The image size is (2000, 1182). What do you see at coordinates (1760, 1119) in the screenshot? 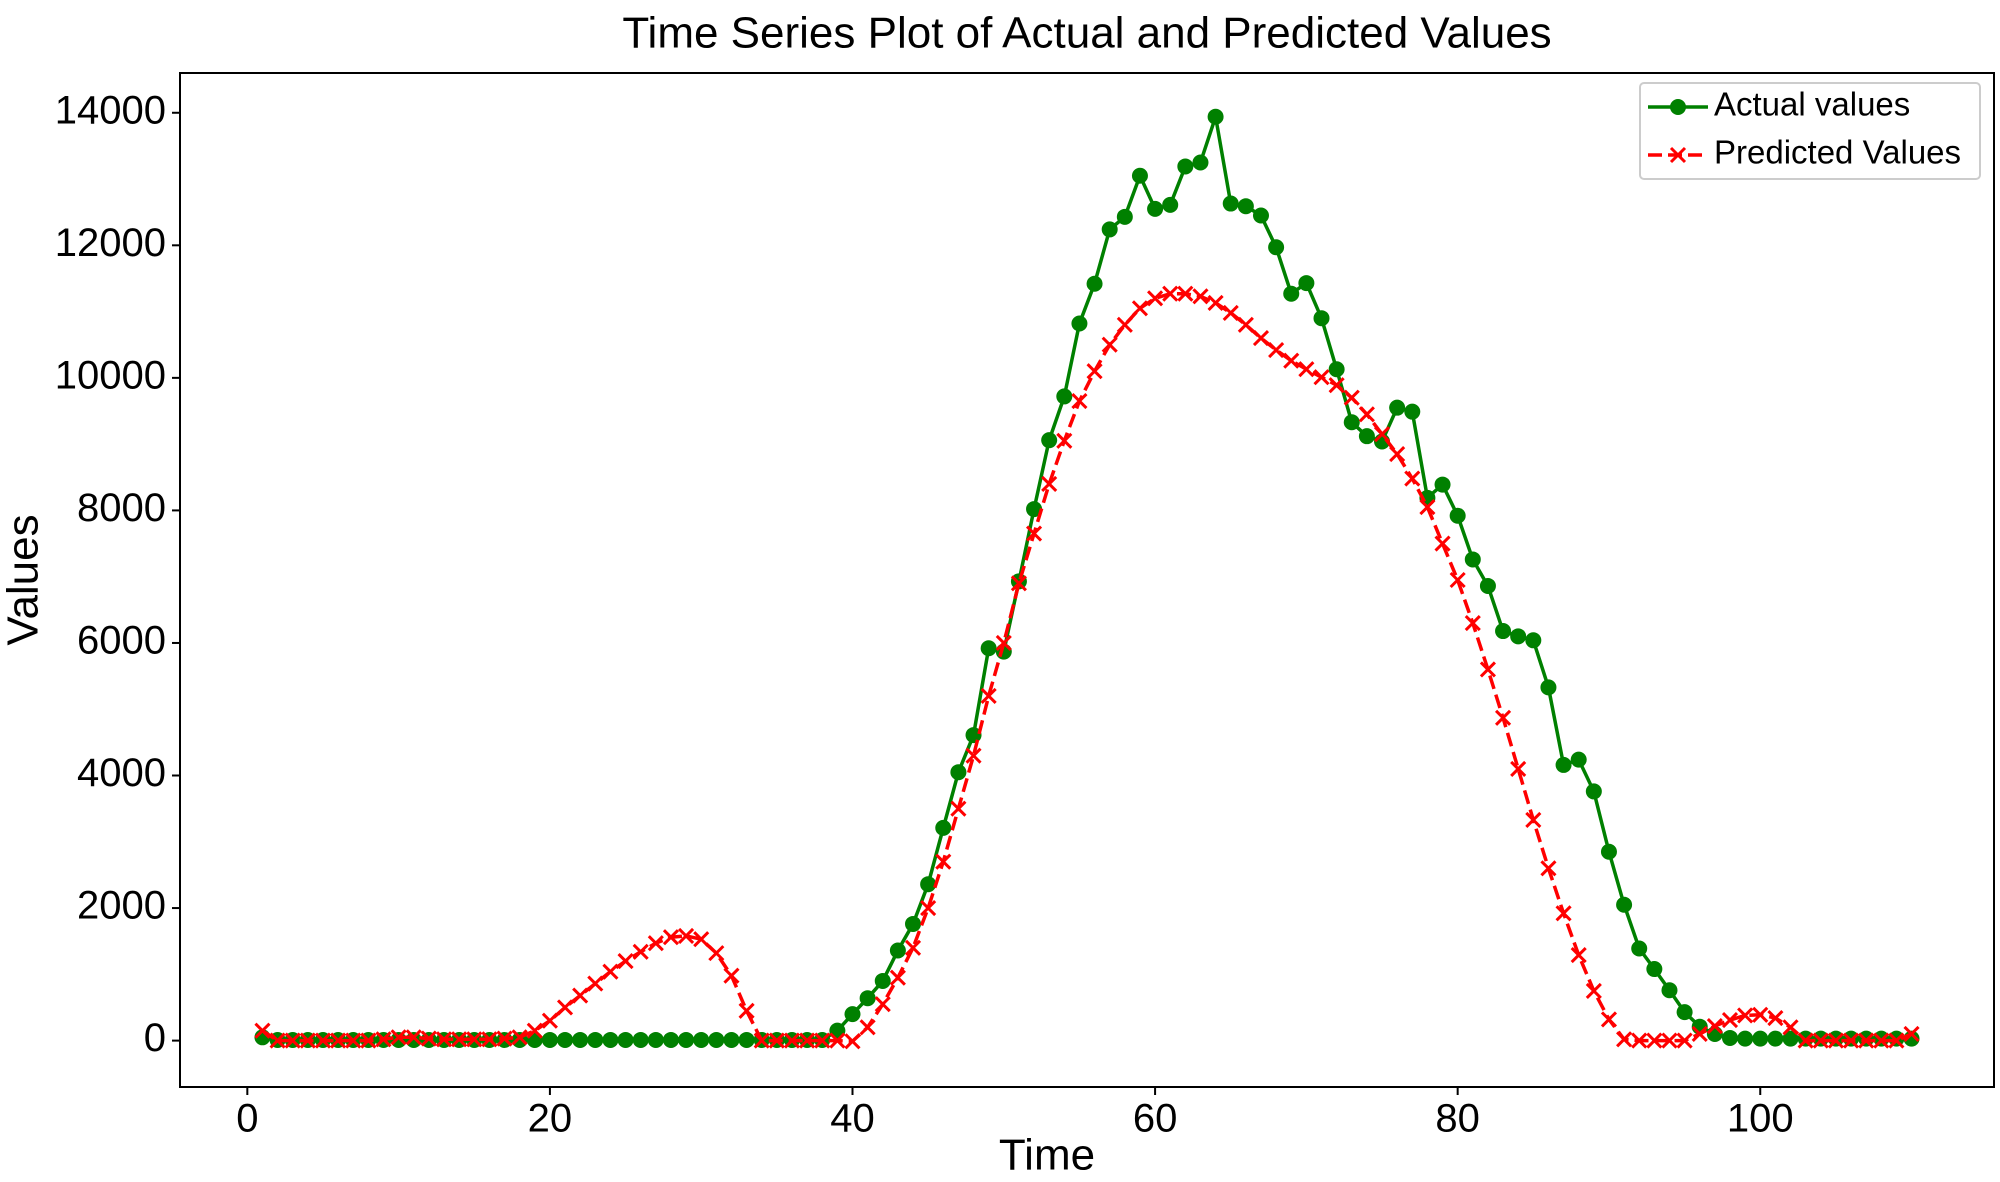
I see `x-tick-label: 100` at bounding box center [1760, 1119].